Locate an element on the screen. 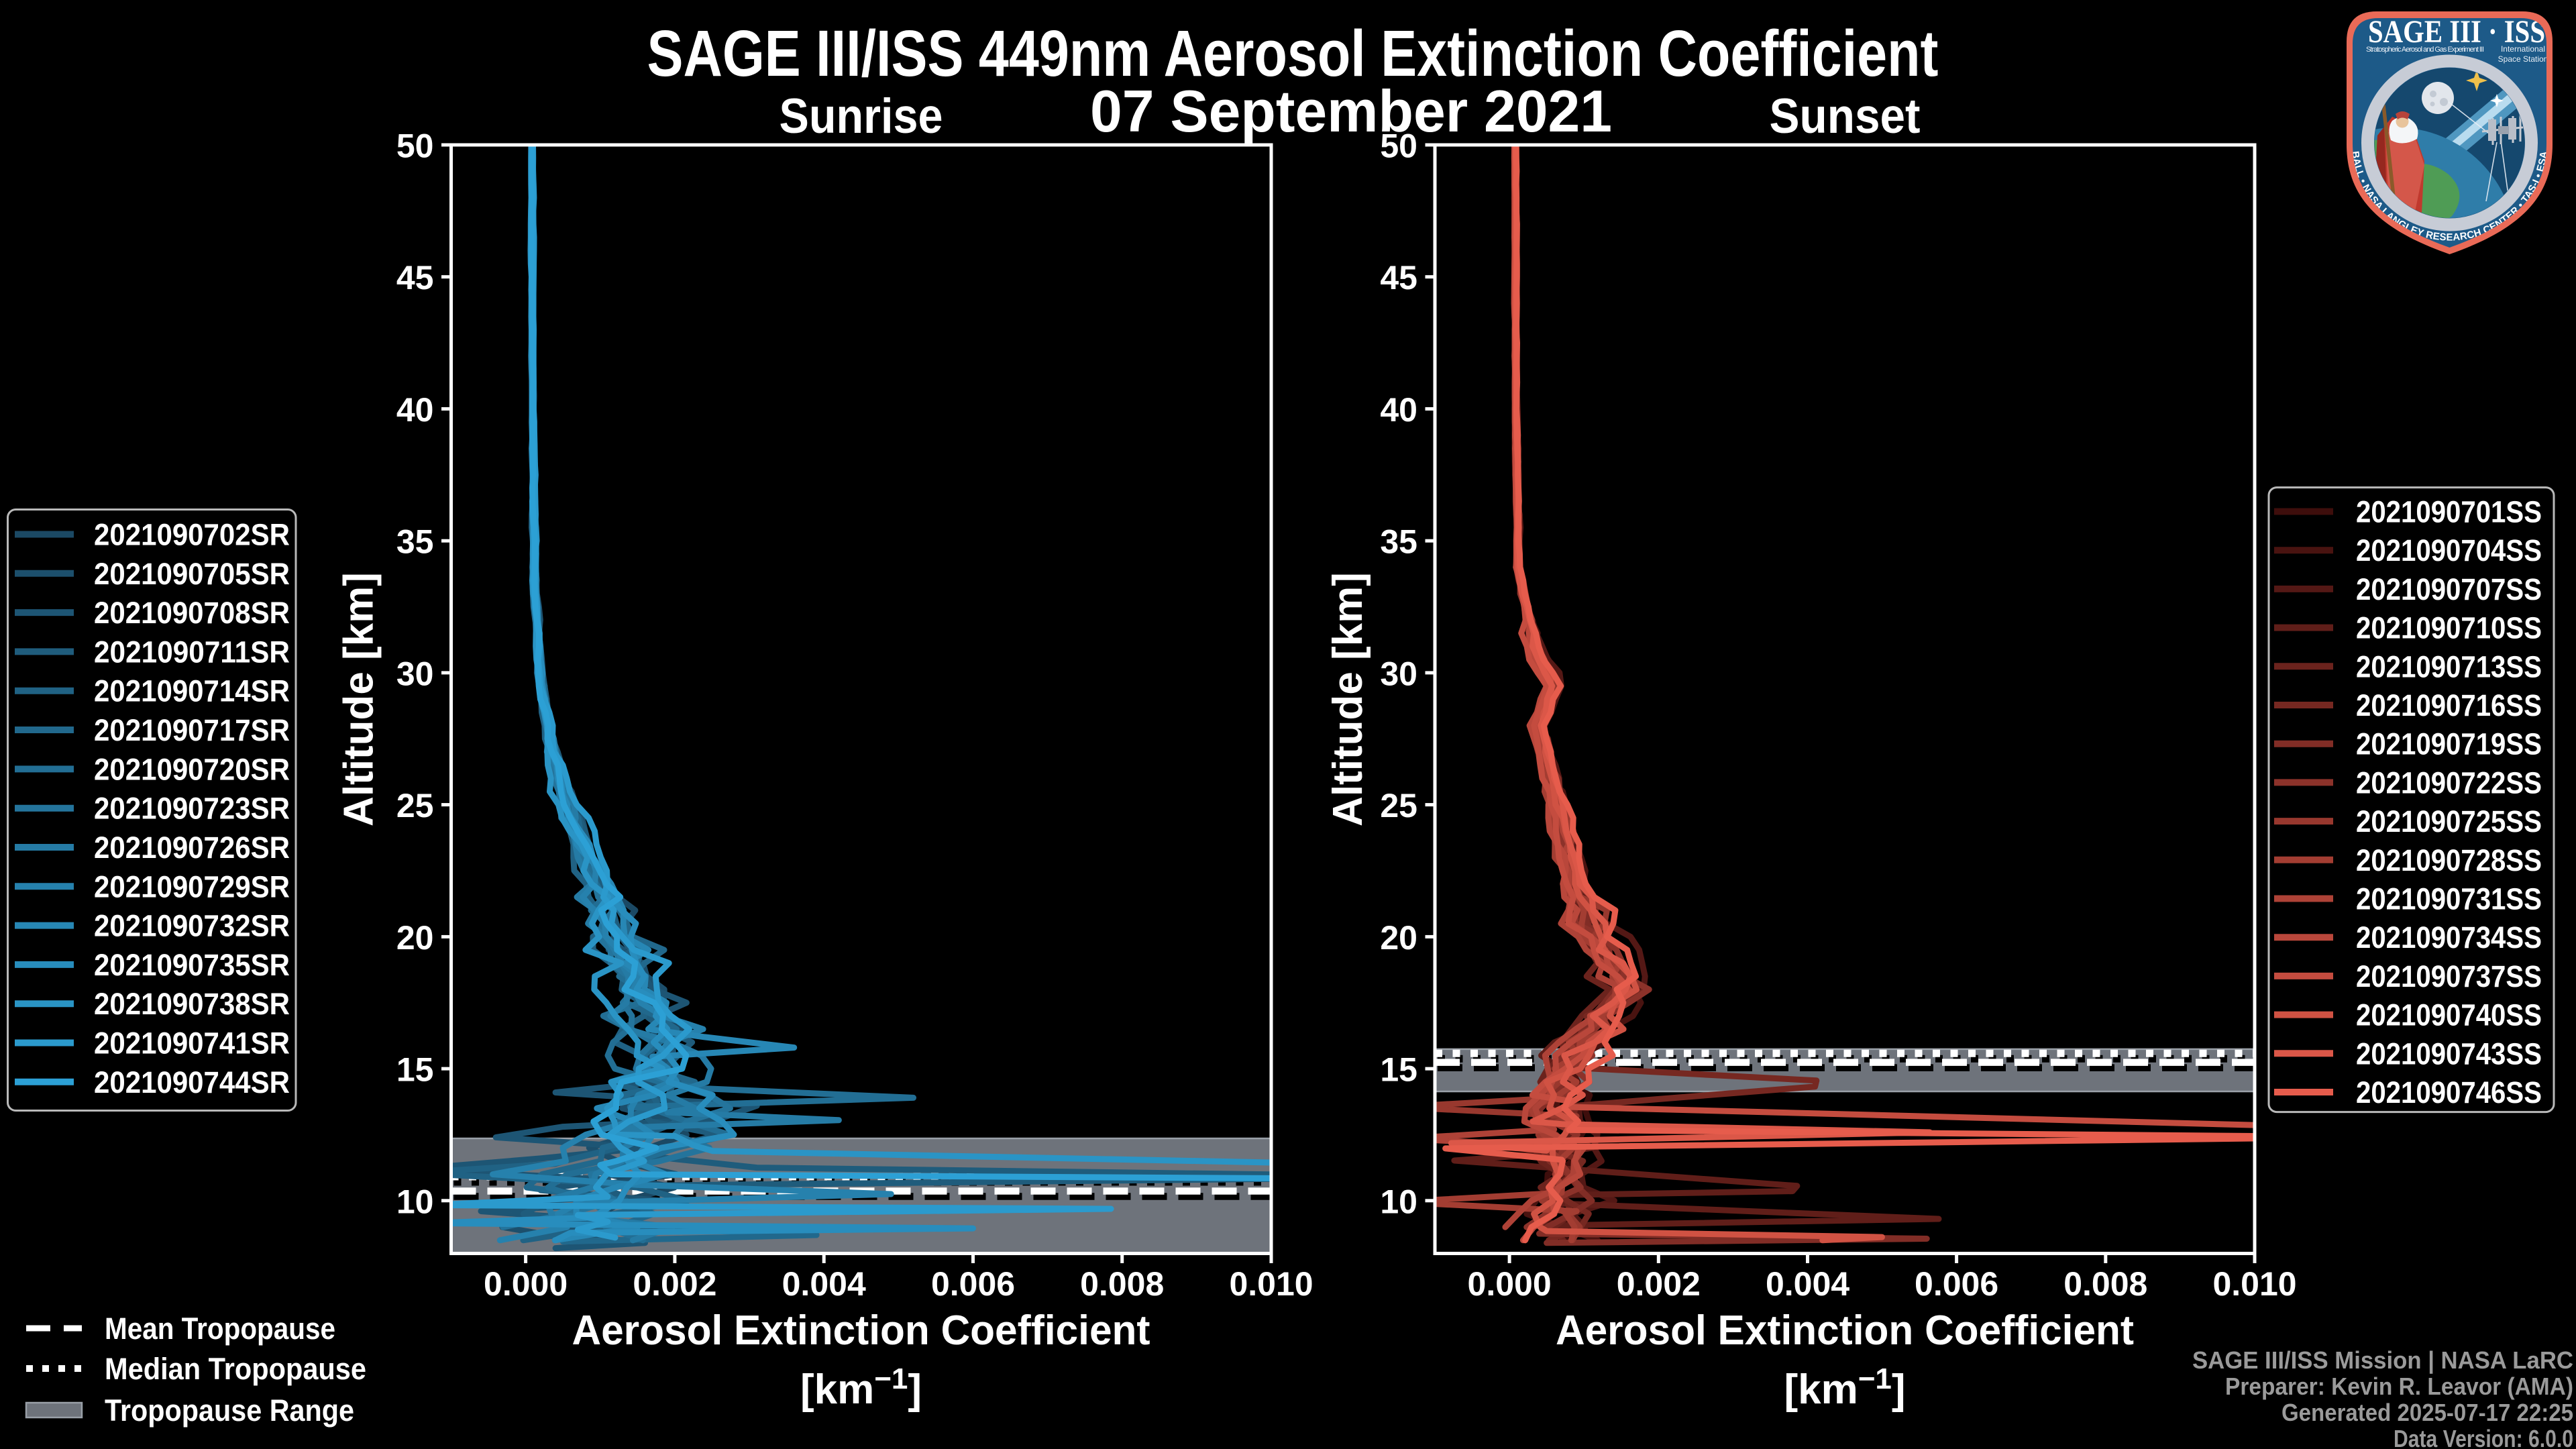 This screenshot has width=2576, height=1449. svg-text: 2021090704SS is located at coordinates (2449, 550).